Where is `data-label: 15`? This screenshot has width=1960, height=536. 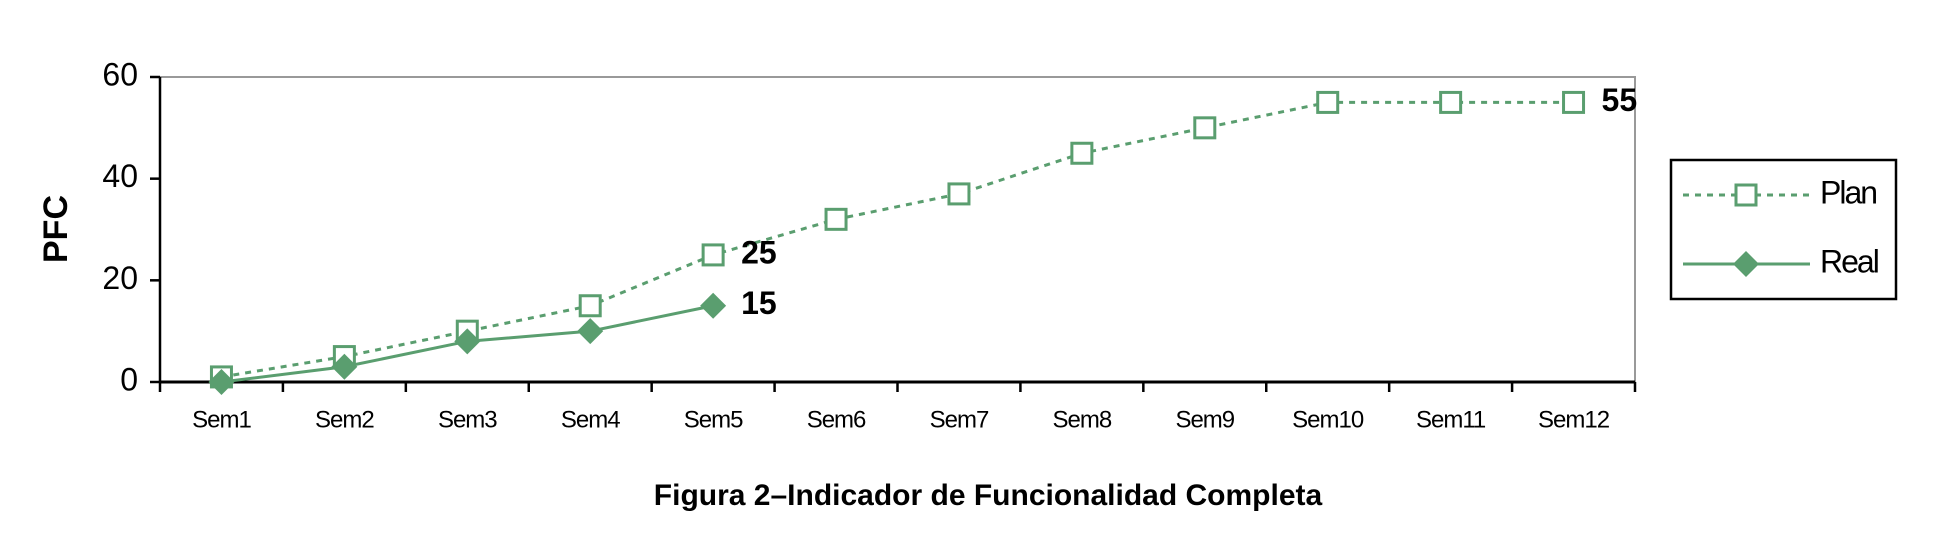
data-label: 15 is located at coordinates (759, 303).